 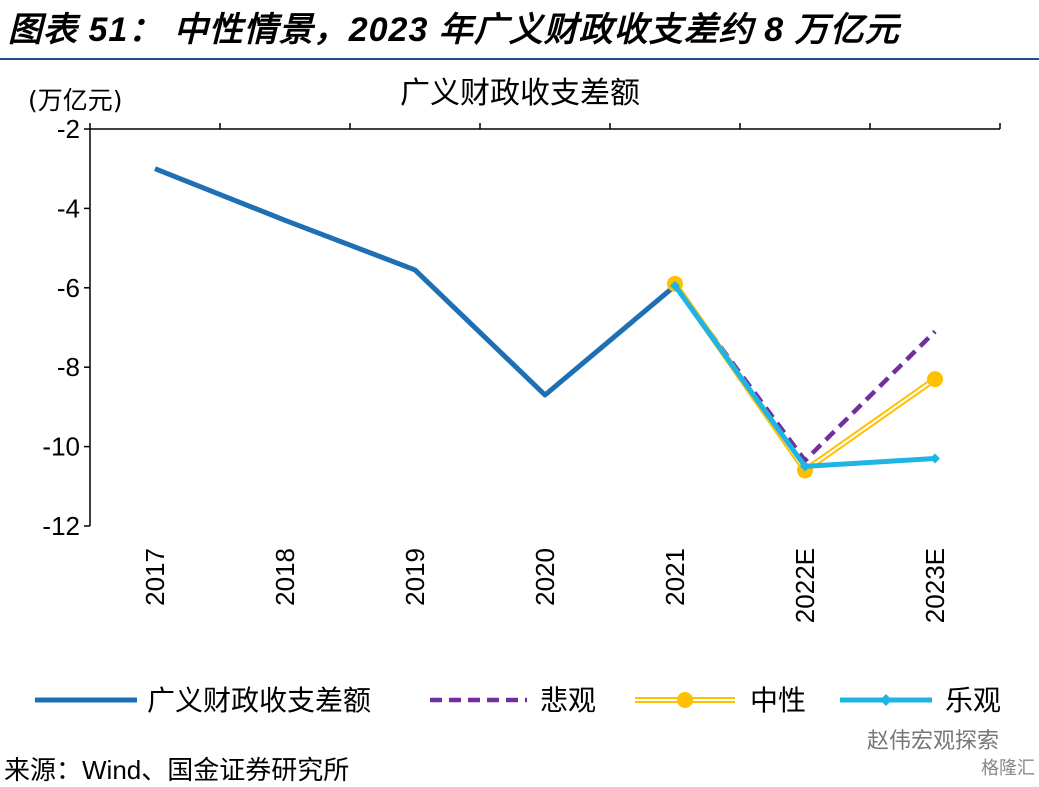 I want to click on x-tick-label: 2020, so click(x=545, y=577).